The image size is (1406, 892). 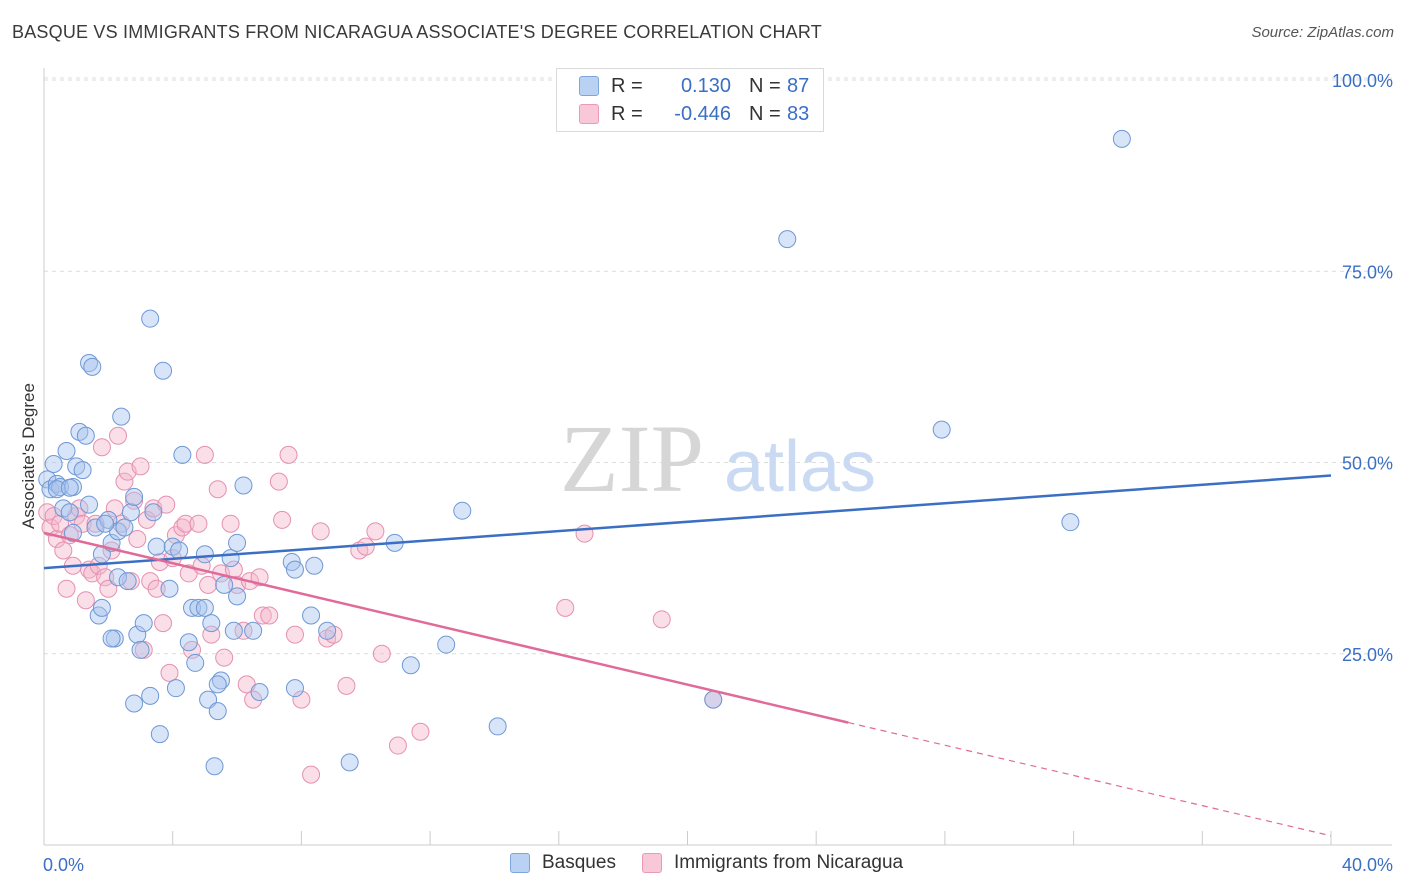 What do you see at coordinates (705, 85) in the screenshot?
I see `legend-r-value: 0.130` at bounding box center [705, 85].